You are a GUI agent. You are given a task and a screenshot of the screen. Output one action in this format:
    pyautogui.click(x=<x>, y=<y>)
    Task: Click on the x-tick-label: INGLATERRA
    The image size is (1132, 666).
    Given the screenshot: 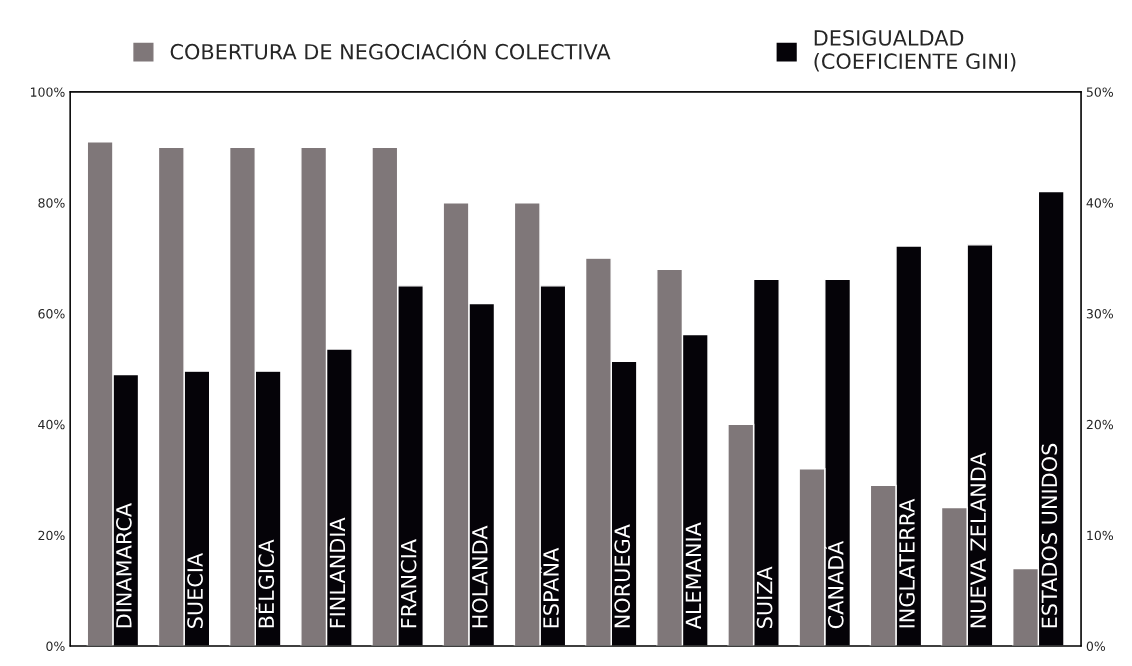 What is the action you would take?
    pyautogui.click(x=907, y=563)
    